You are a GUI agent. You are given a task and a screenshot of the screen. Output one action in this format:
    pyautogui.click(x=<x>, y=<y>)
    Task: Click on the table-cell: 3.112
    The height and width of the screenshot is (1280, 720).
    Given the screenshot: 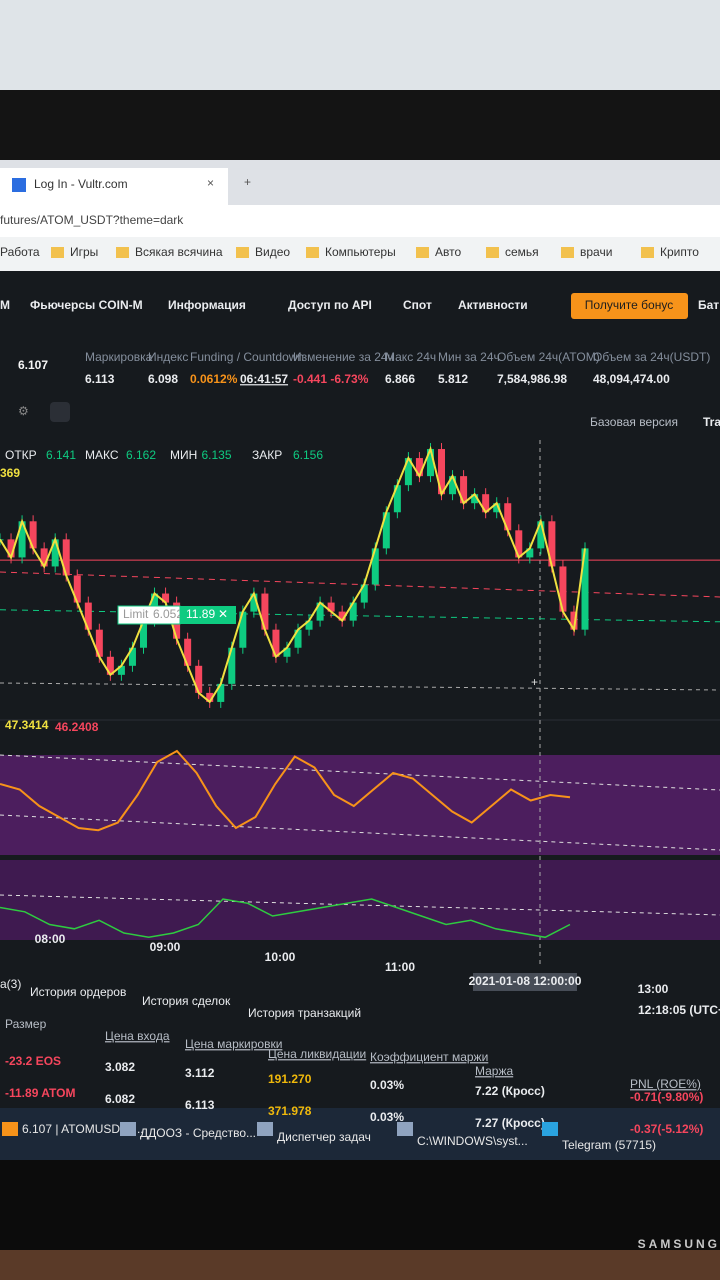 What is the action you would take?
    pyautogui.click(x=200, y=1073)
    